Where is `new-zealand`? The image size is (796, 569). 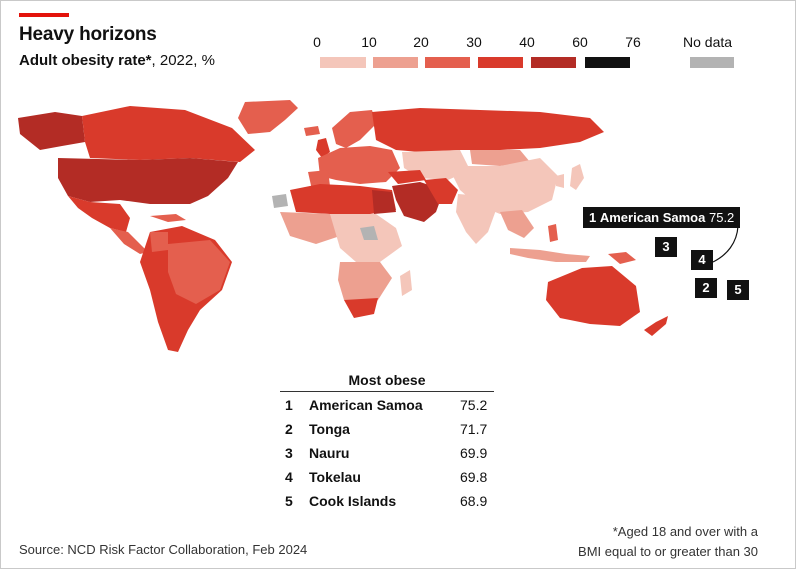
new-zealand is located at coordinates (656, 326).